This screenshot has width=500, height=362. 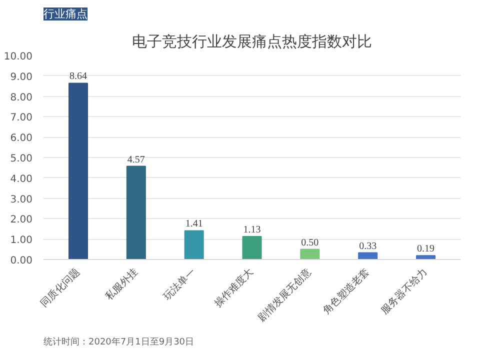 What do you see at coordinates (21, 220) in the screenshot?
I see `y-tick-label: 2.00` at bounding box center [21, 220].